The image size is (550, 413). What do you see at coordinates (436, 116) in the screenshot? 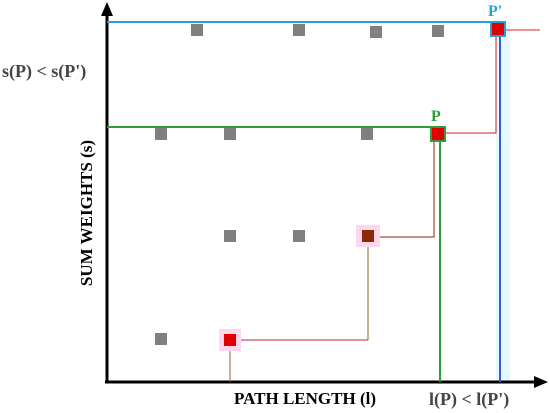
I see `p-label: P` at bounding box center [436, 116].